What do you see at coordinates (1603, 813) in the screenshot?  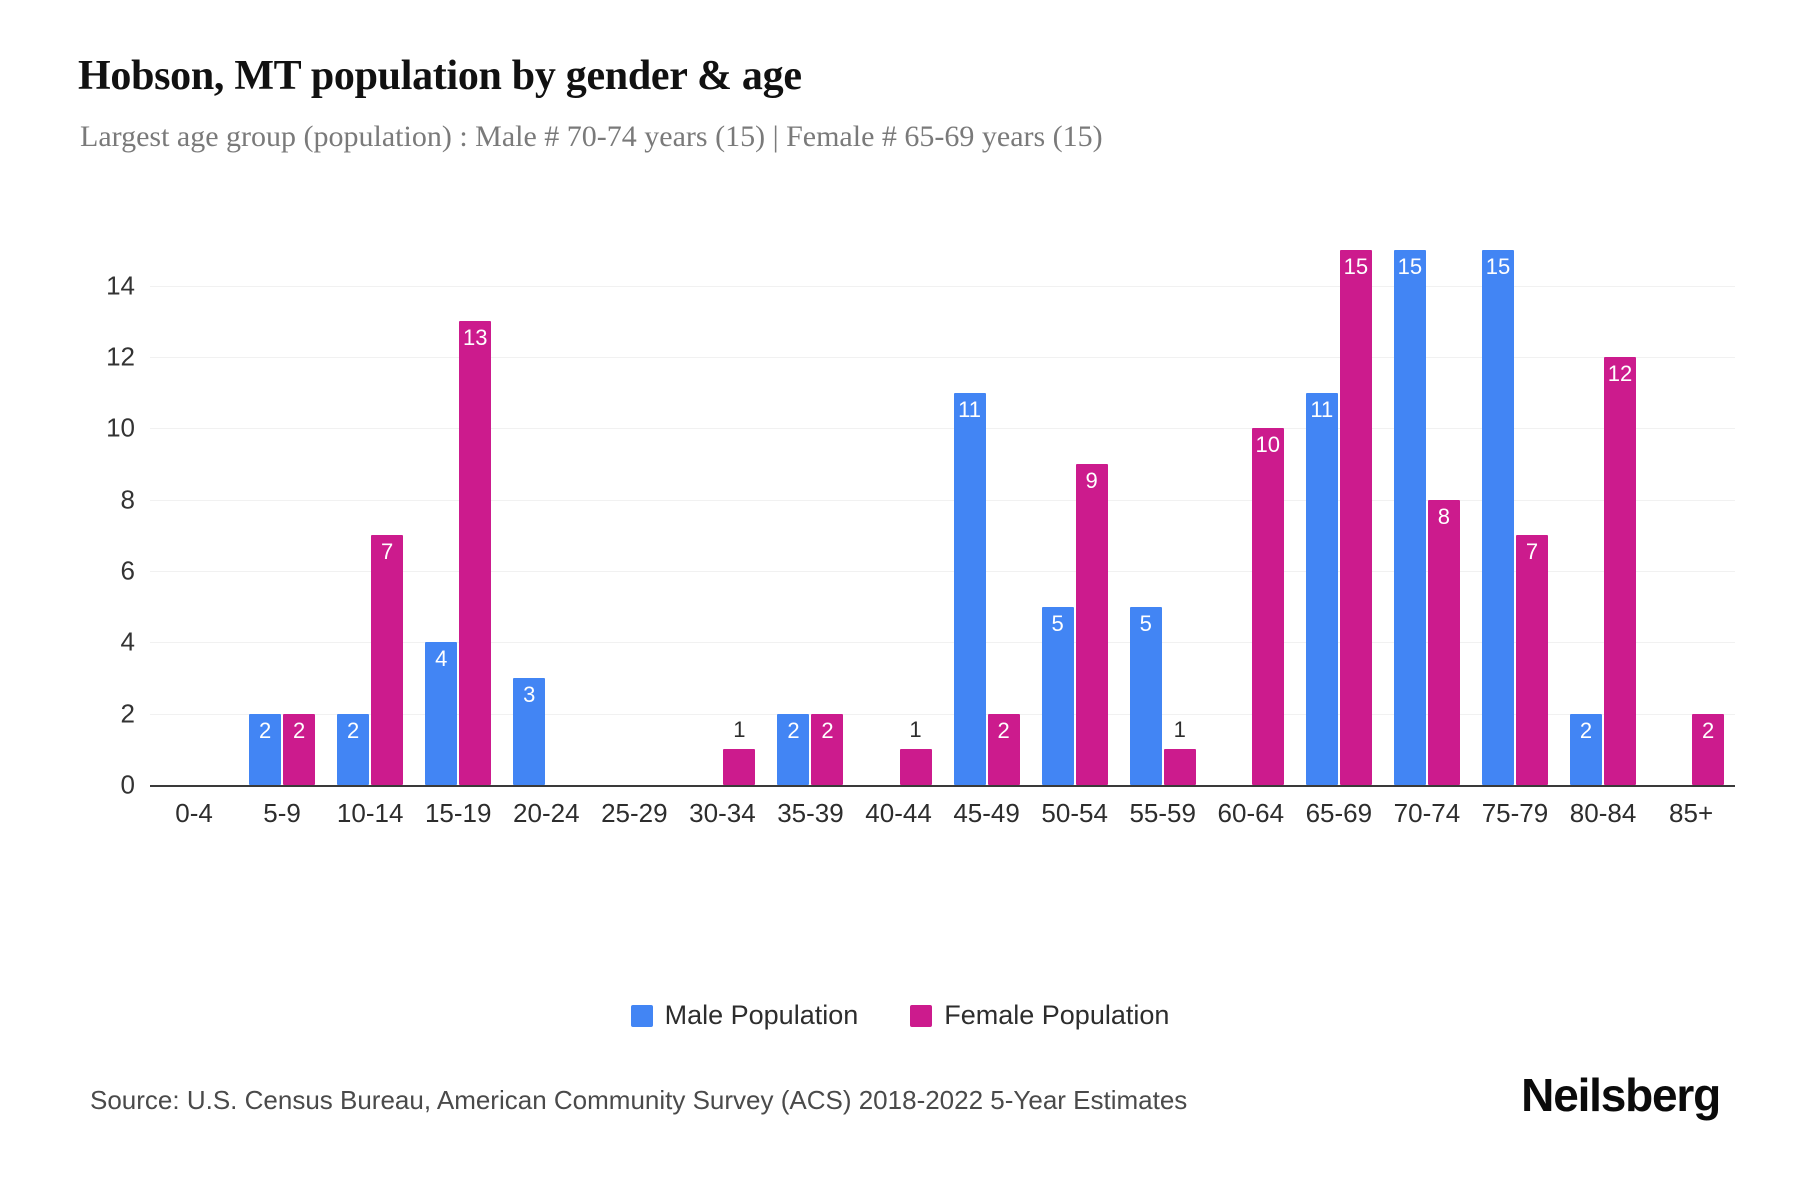 I see `x-axis-tick-label: 80-84` at bounding box center [1603, 813].